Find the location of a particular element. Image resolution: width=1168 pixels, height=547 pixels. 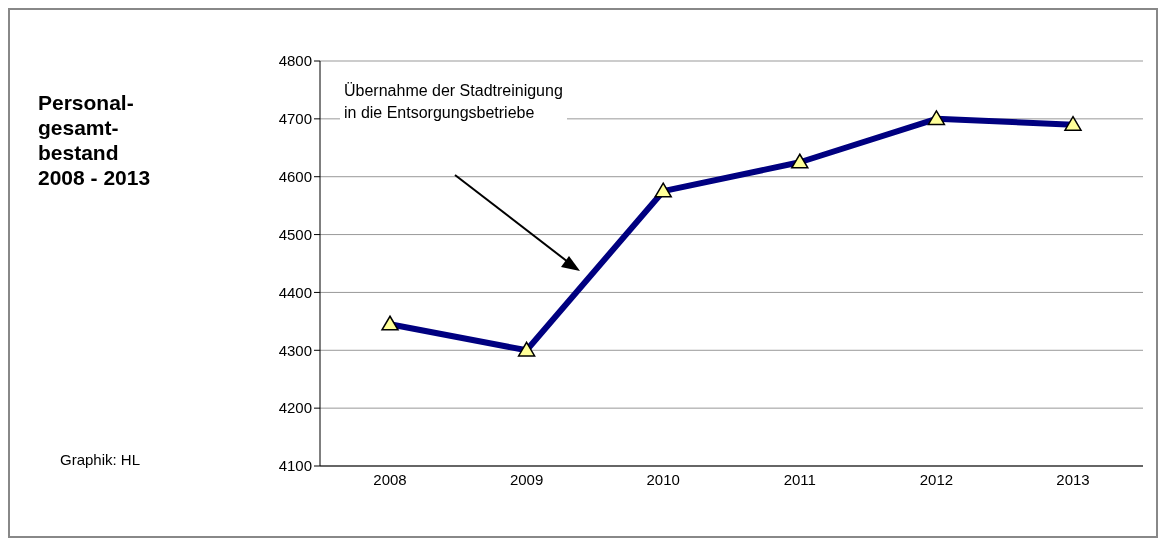

text: Personal- gesamt- bestand 2008 - 2013 is located at coordinates (94, 140).